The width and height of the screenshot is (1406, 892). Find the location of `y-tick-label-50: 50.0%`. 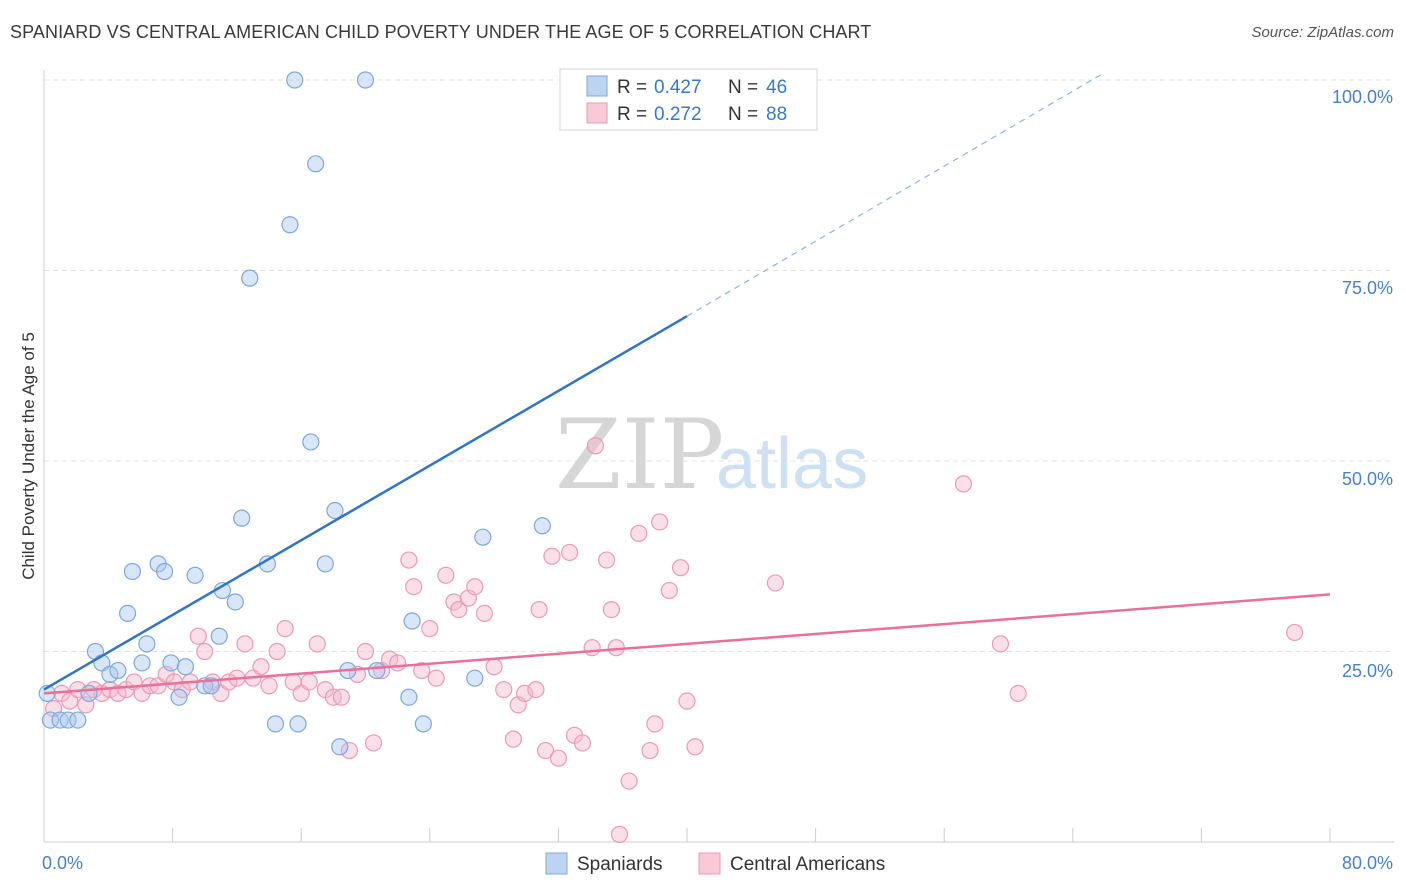

y-tick-label-50: 50.0% is located at coordinates (1367, 479).